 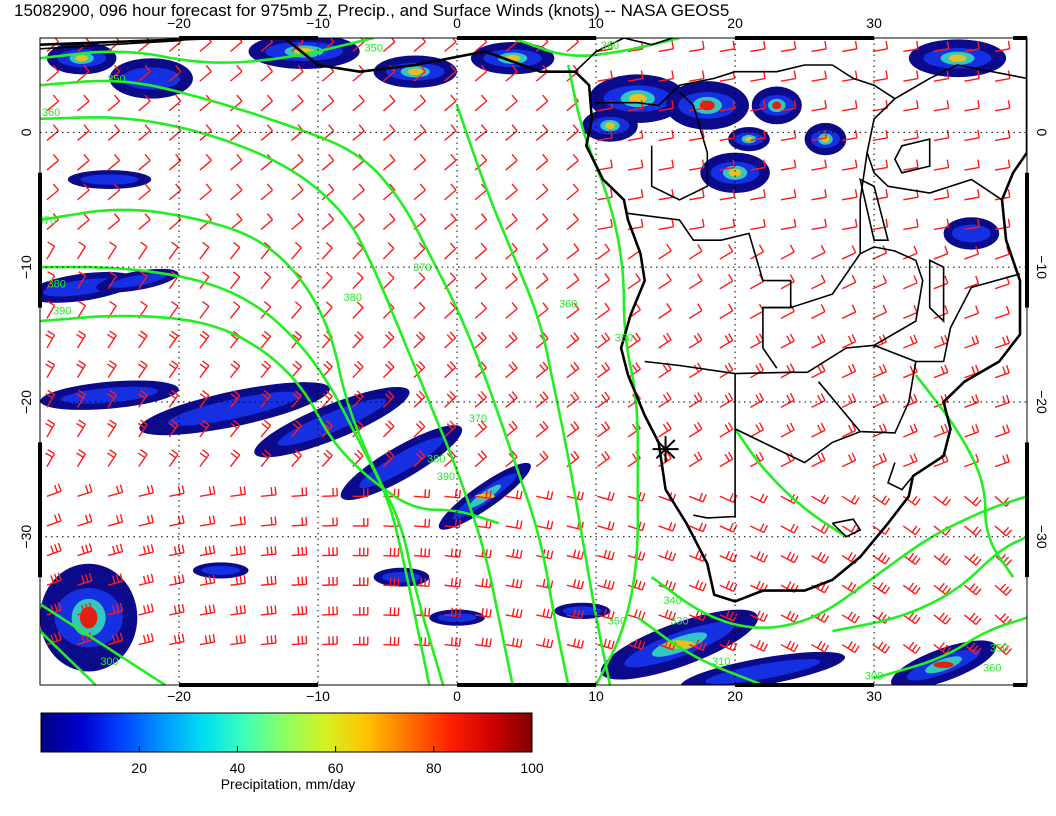 What do you see at coordinates (617, 621) in the screenshot?
I see `contour-label: 350` at bounding box center [617, 621].